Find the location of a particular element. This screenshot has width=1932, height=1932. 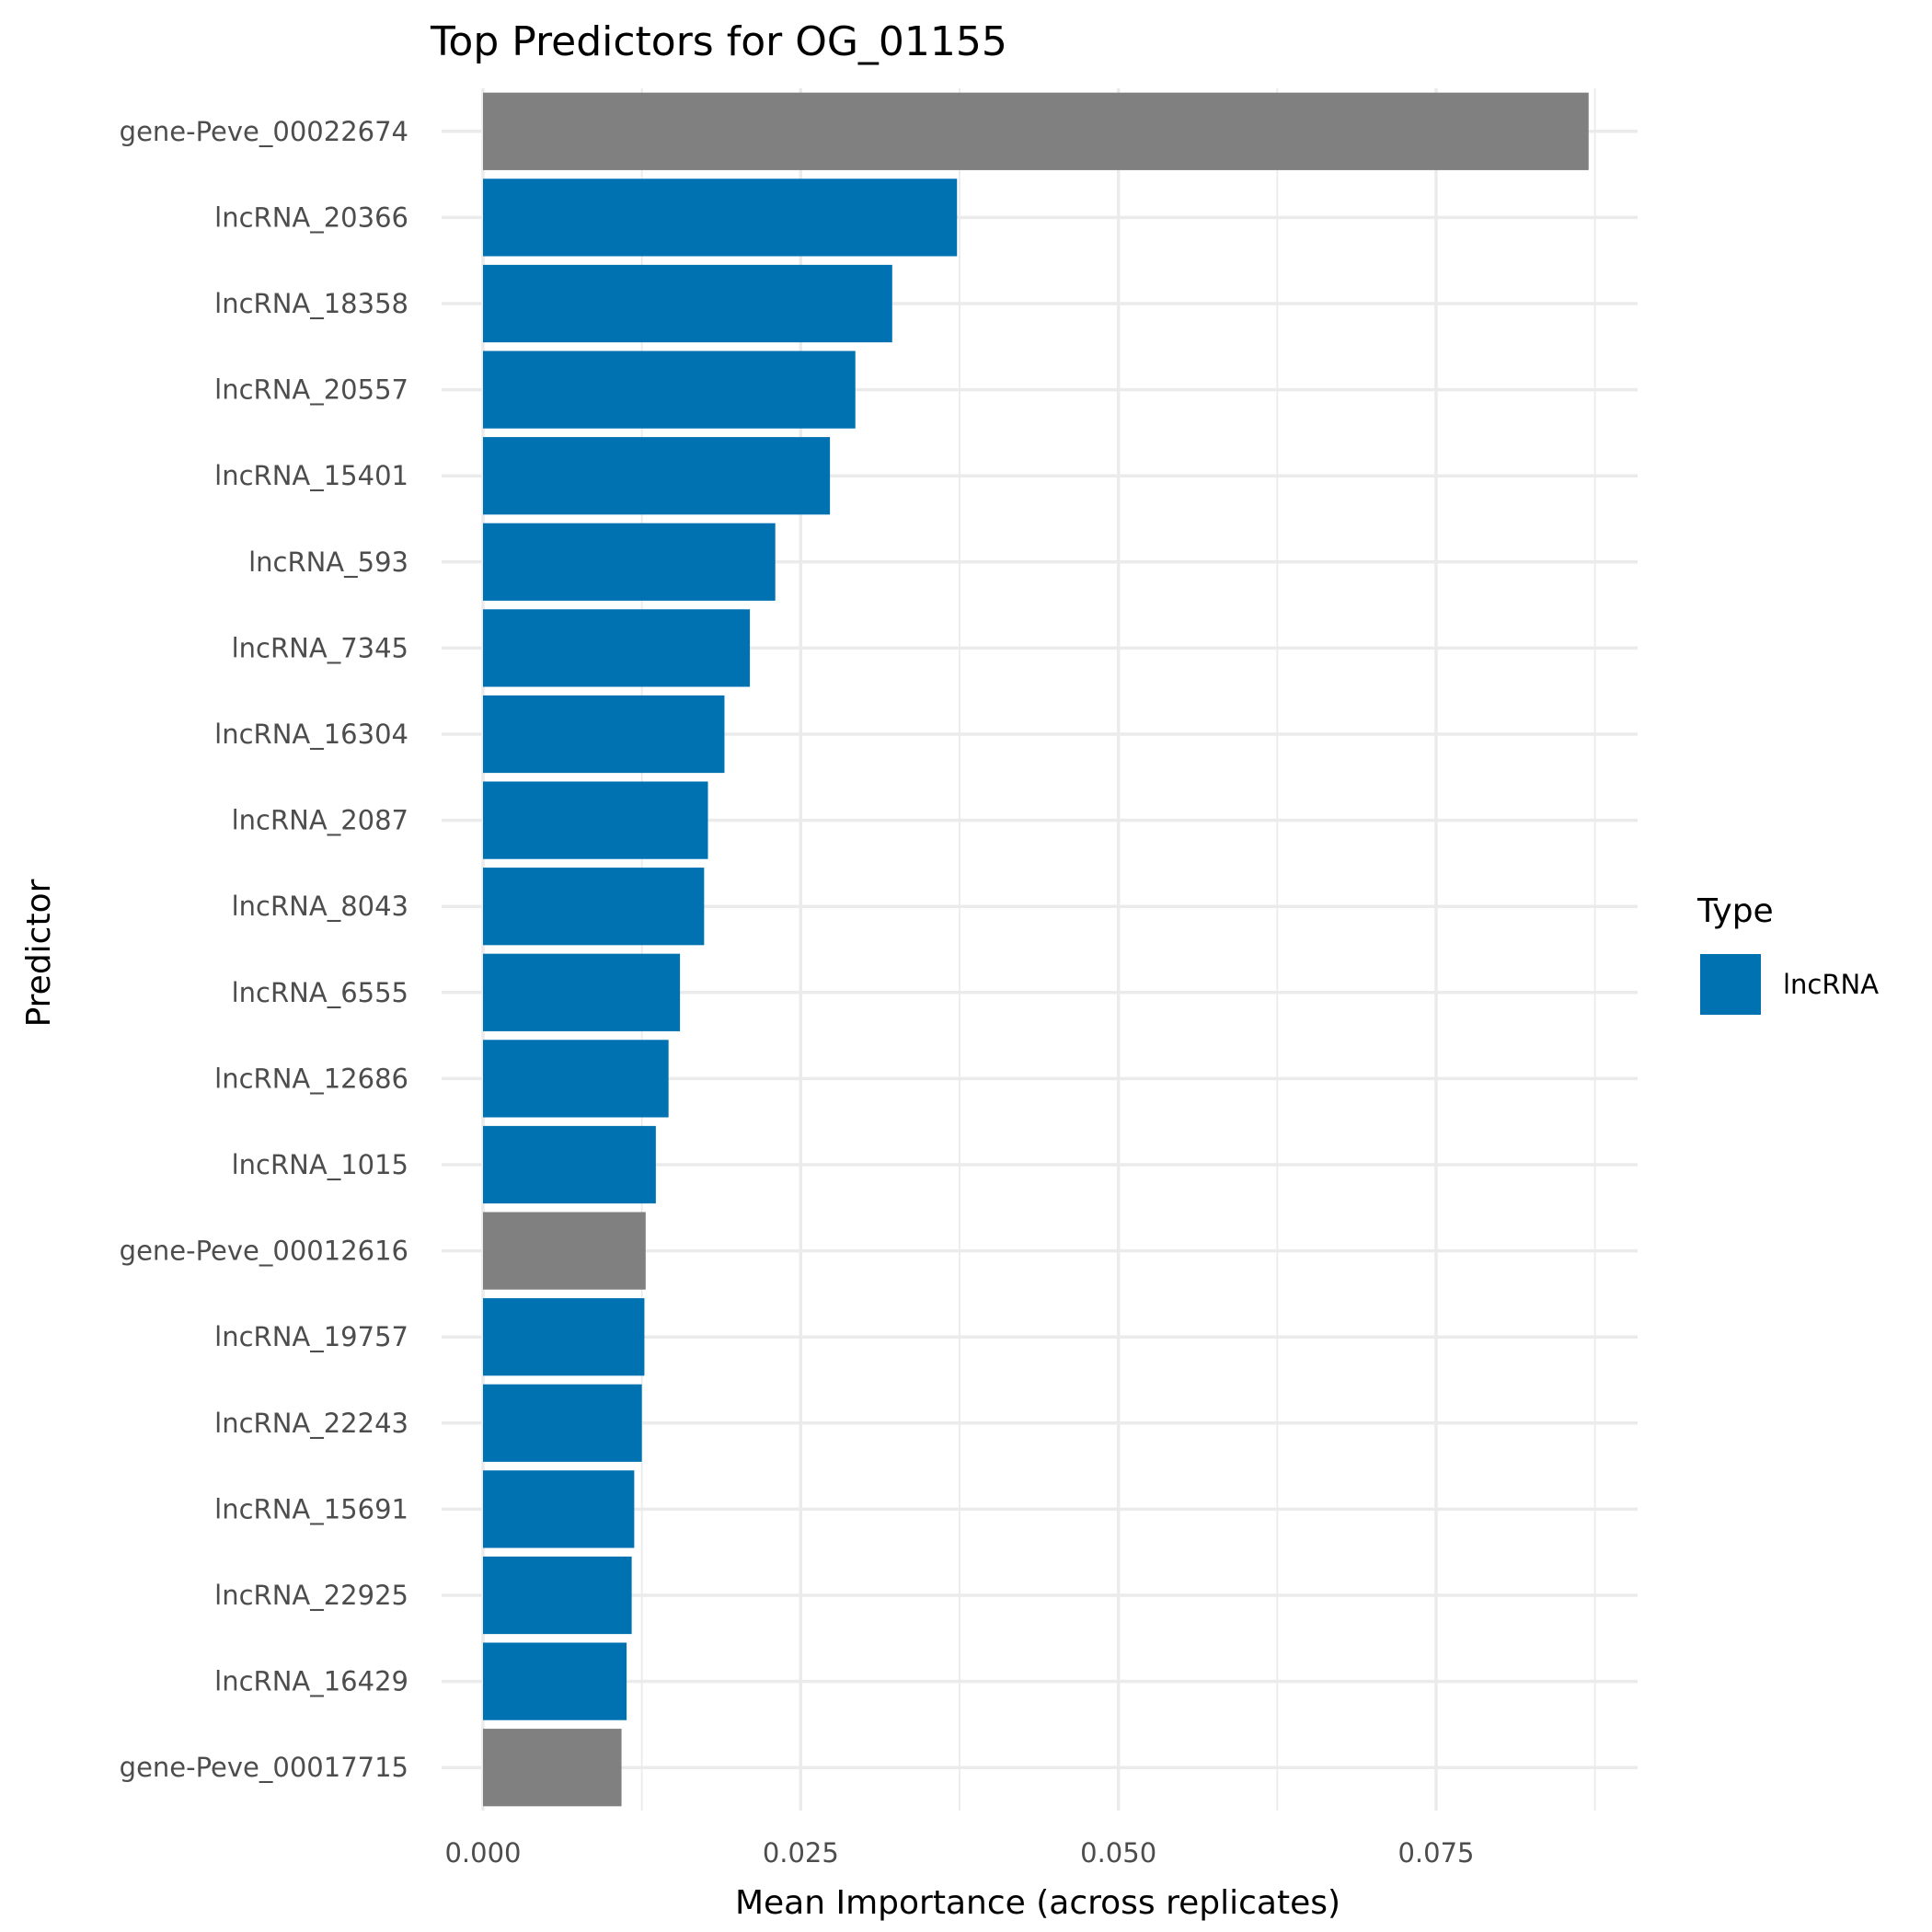

y-tick-label: lncRNA_1015 is located at coordinates (320, 1164).